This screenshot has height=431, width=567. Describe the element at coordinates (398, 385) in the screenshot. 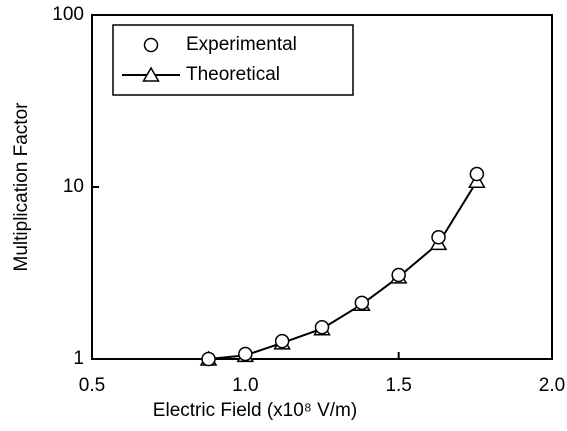

I see `x-tick-label: 1.5` at that location.